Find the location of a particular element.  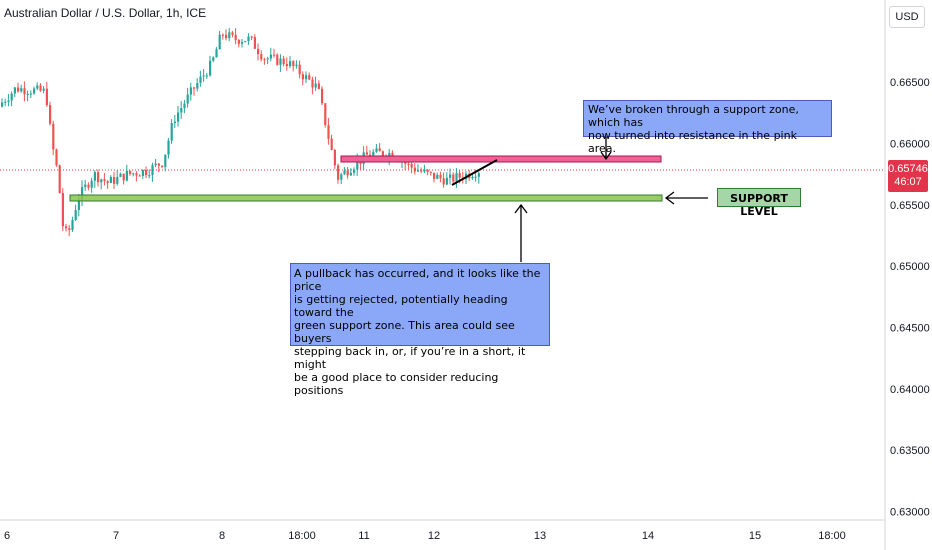

x-tick-label: 18:00 is located at coordinates (302, 536).